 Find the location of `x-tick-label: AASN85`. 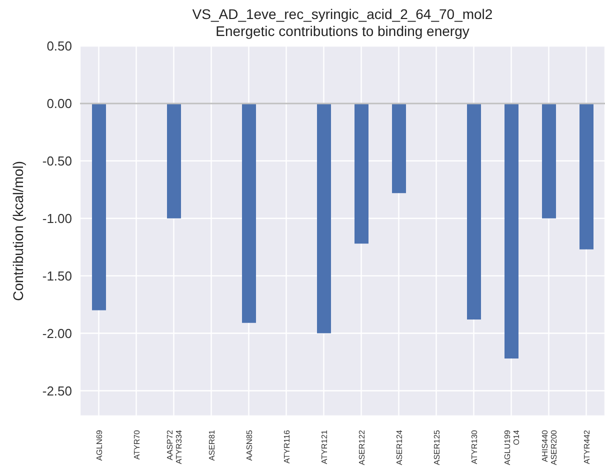

x-tick-label: AASN85 is located at coordinates (249, 445).